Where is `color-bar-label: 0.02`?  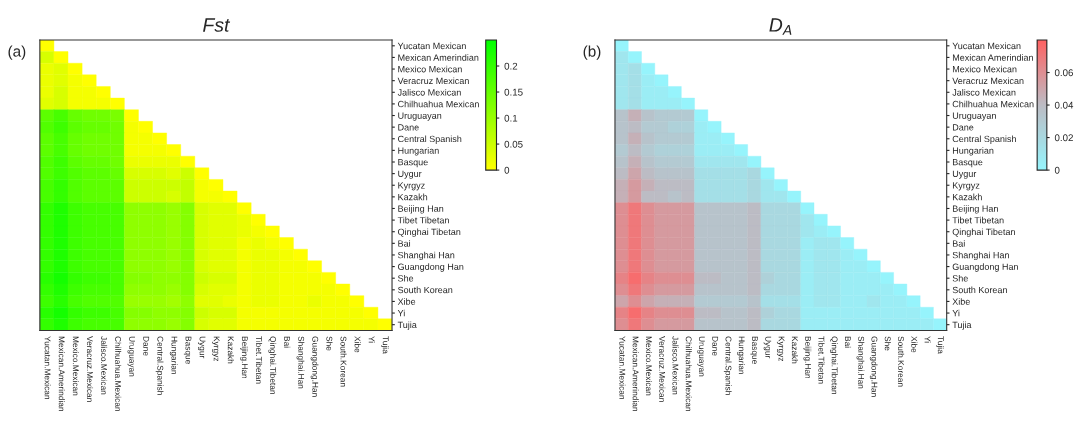
color-bar-label: 0.02 is located at coordinates (1063, 138).